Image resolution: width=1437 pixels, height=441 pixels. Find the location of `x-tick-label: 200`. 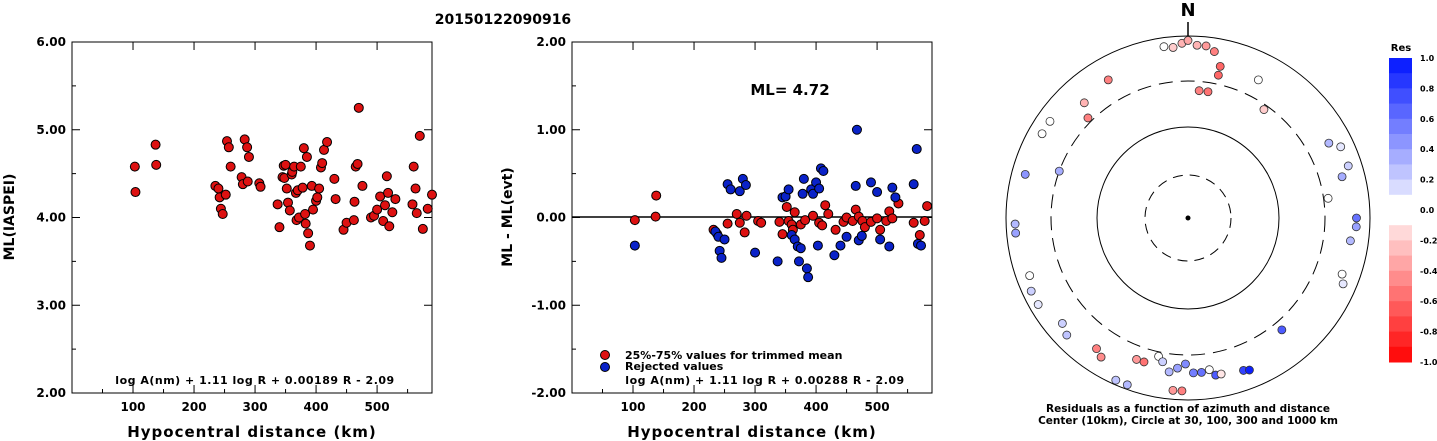

x-tick-label: 200 is located at coordinates (694, 407).